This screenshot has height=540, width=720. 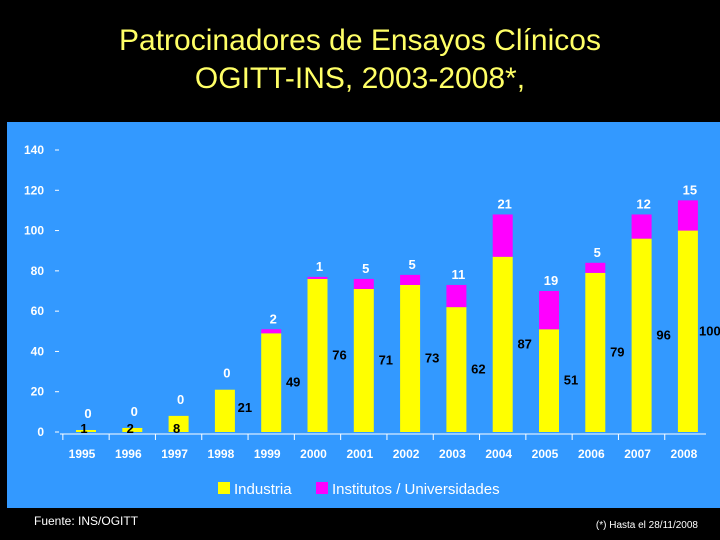 I want to click on industria-value-label: 21, so click(x=245, y=407).